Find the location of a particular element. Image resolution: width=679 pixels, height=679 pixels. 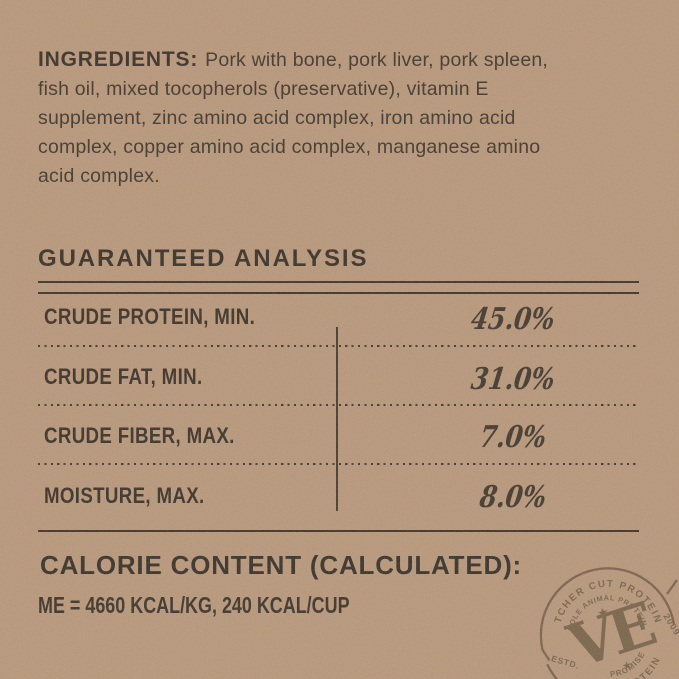

ingredients-line: acid complex. is located at coordinates (99, 176).